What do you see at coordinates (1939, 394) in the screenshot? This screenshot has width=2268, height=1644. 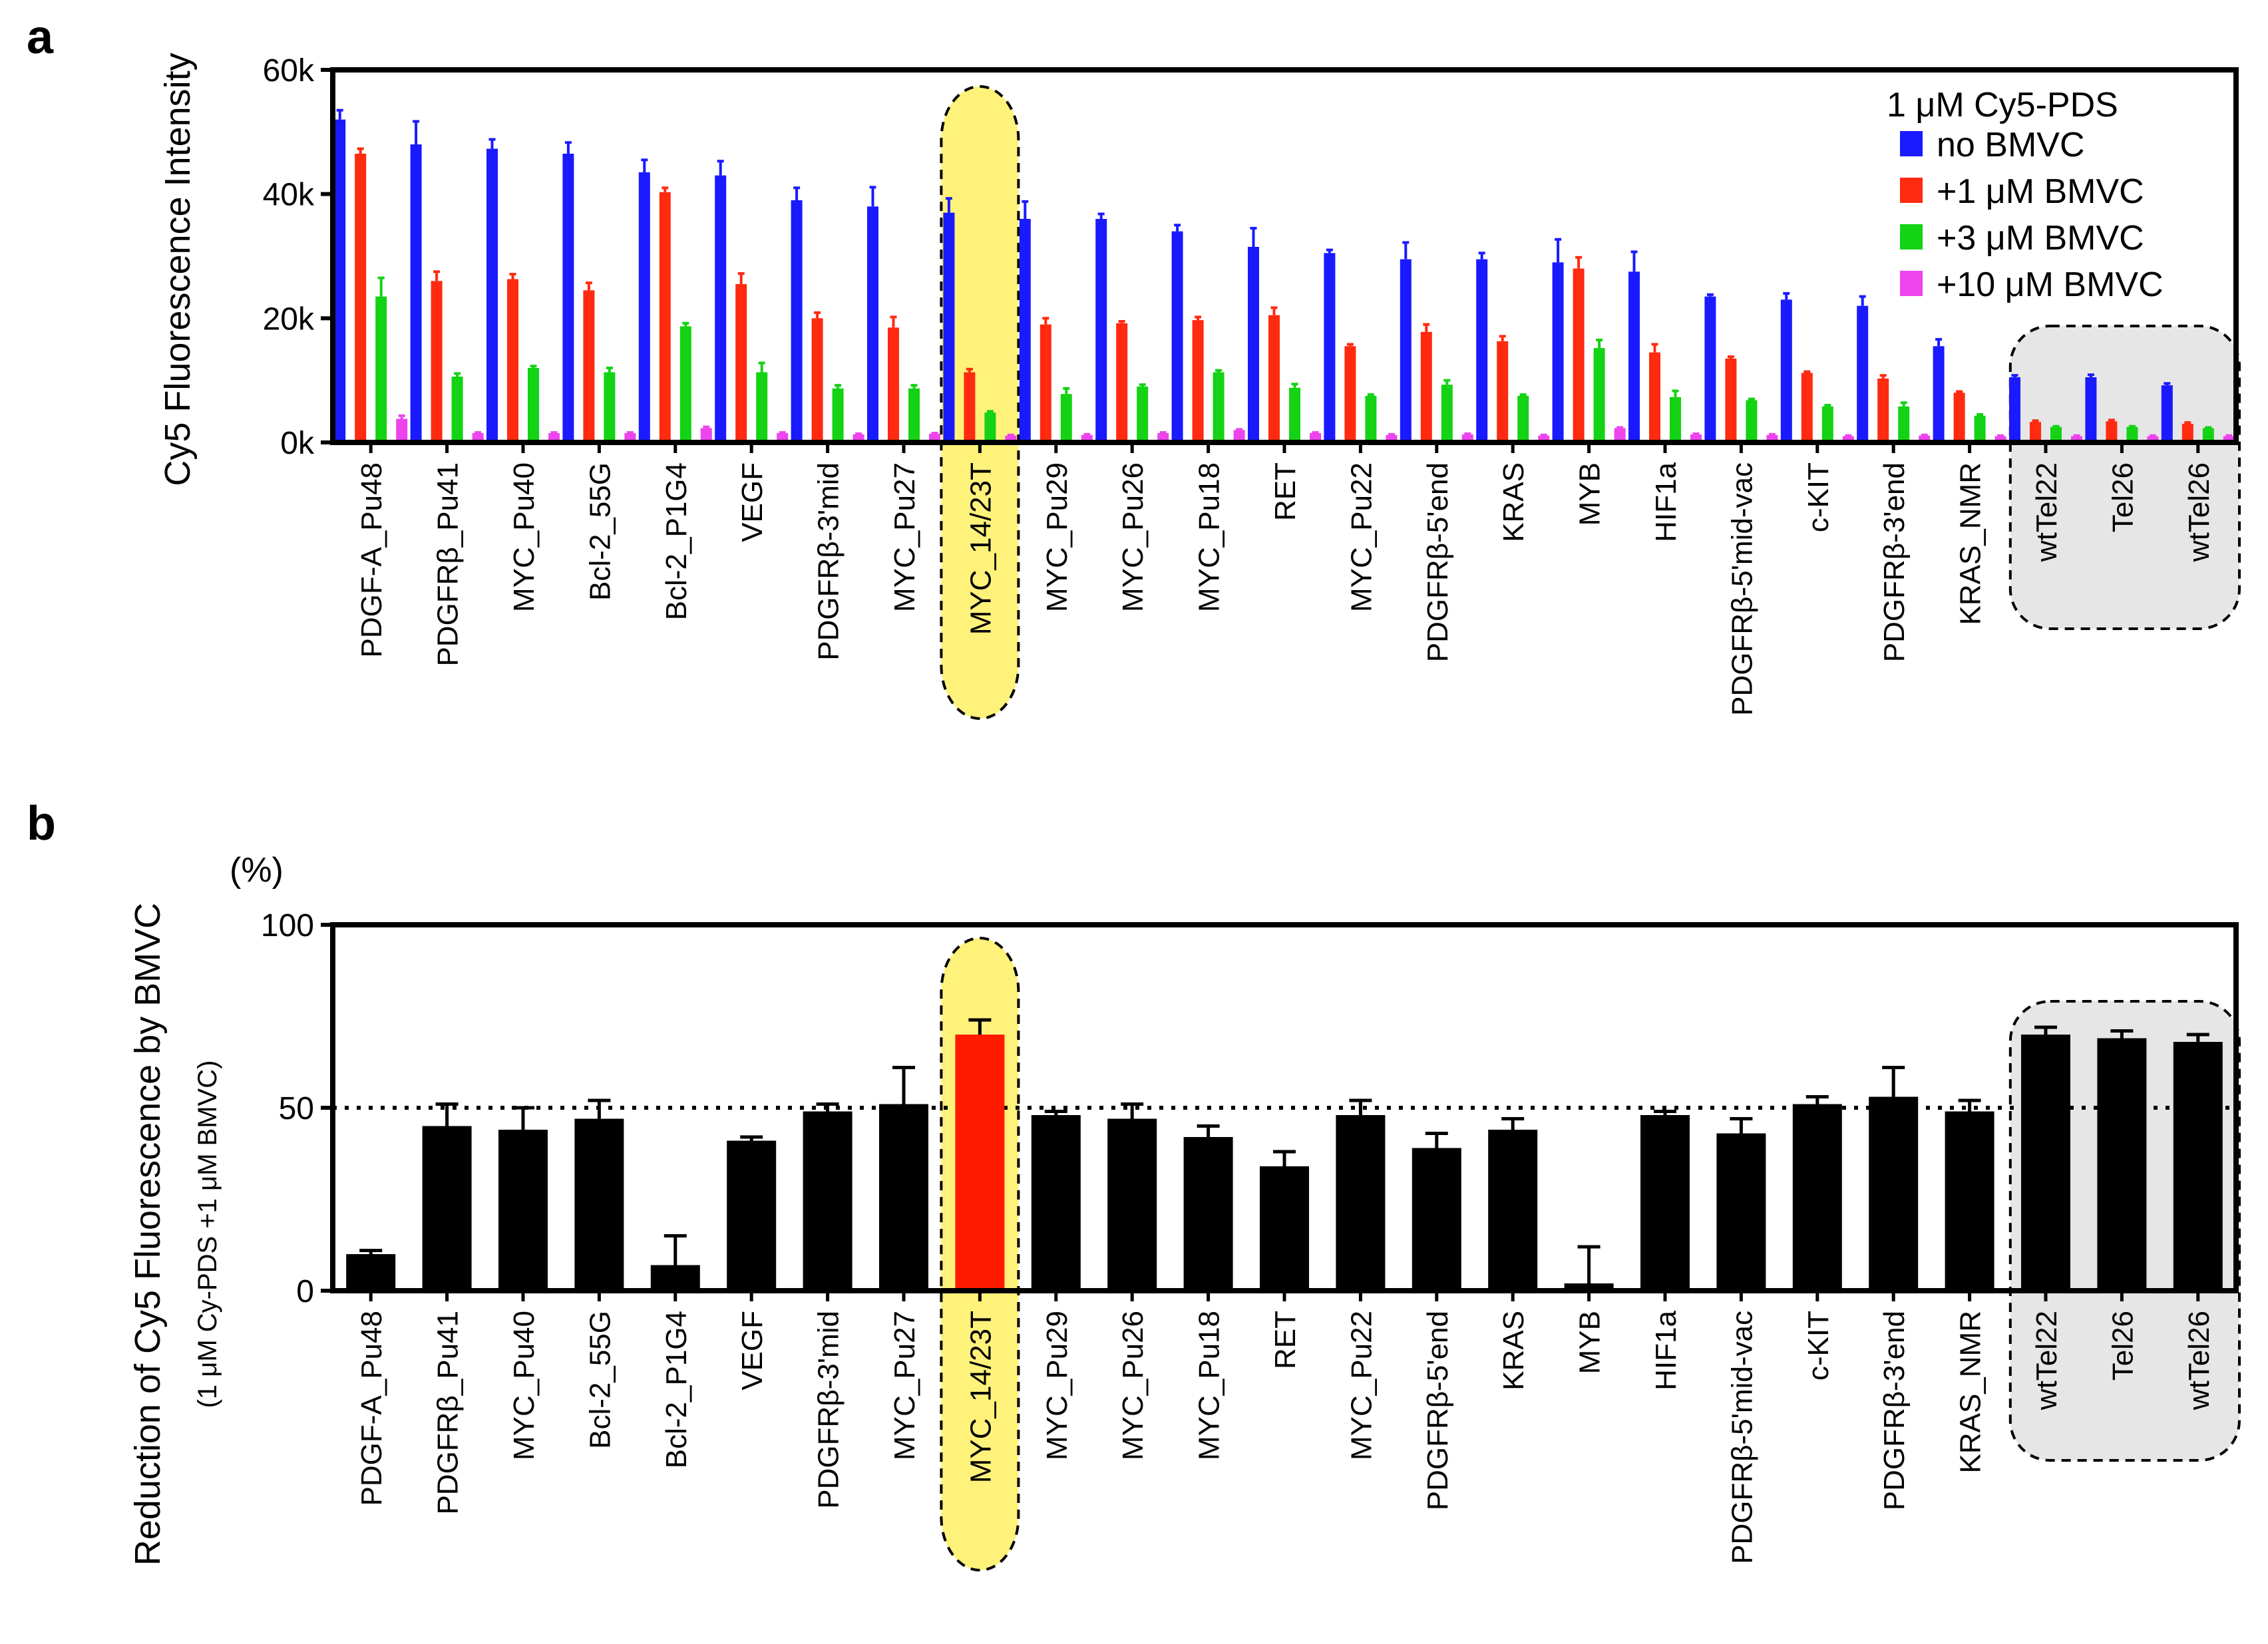 I see `bar-no-bmvc-kras-nmr` at bounding box center [1939, 394].